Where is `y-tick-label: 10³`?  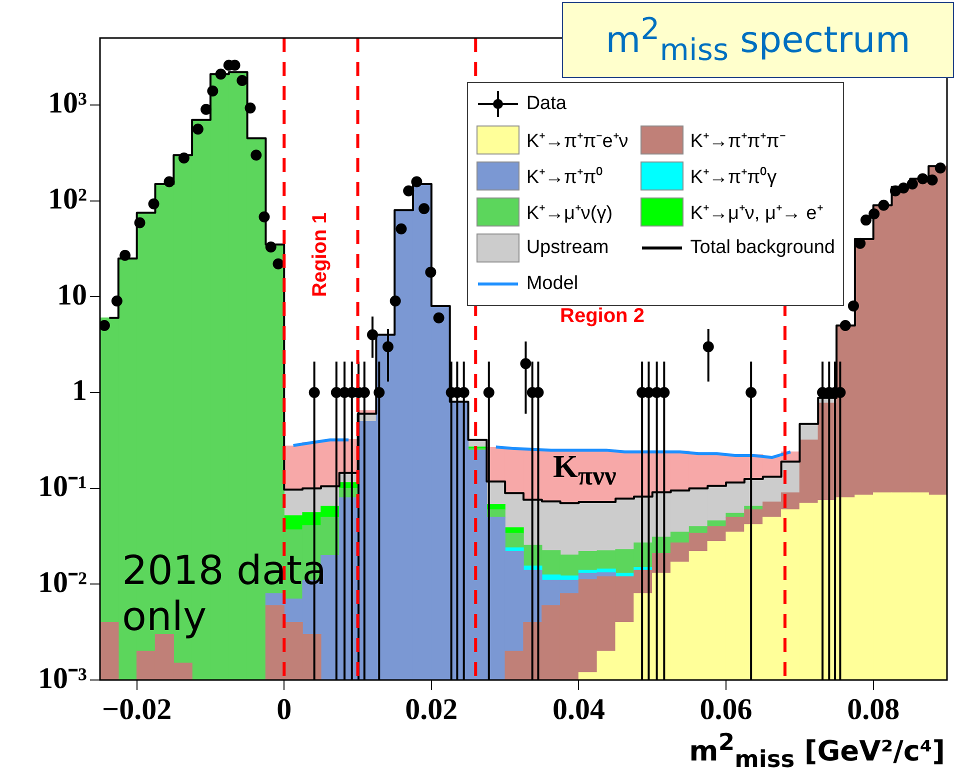
y-tick-label: 10³ is located at coordinates (67, 103).